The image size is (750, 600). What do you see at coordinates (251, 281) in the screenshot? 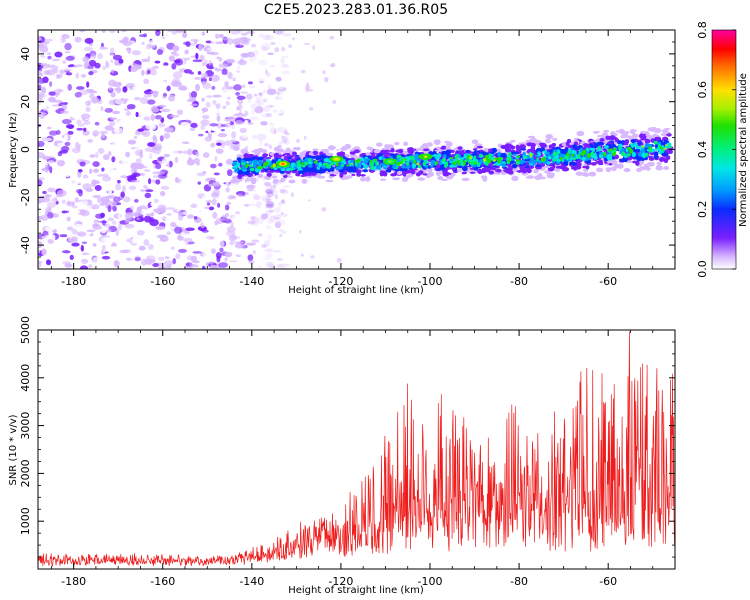
I see `x-tick-label: -140` at bounding box center [251, 281].